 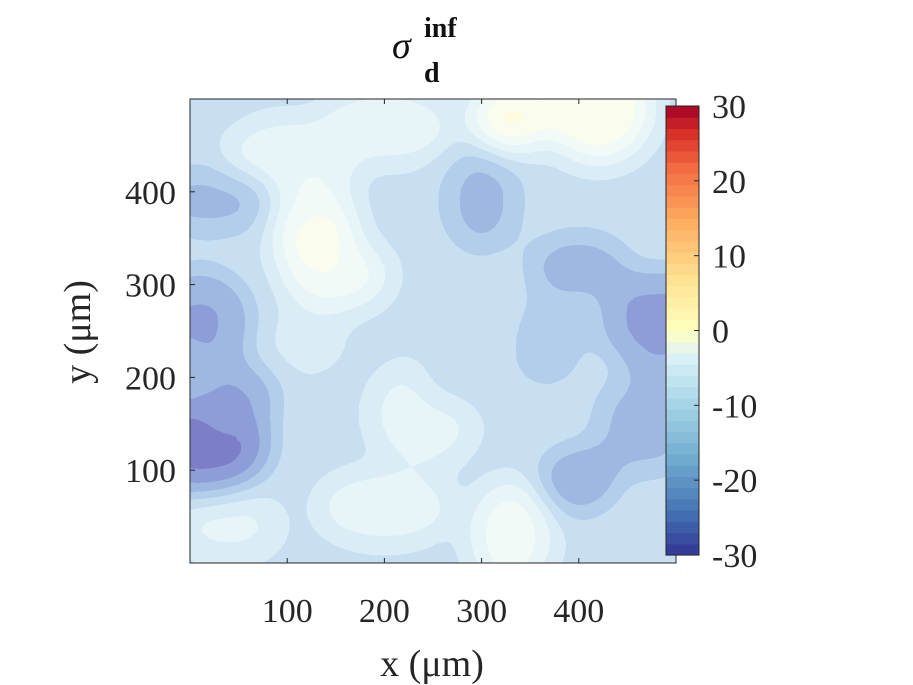 What do you see at coordinates (729, 182) in the screenshot?
I see `colorbar-tick-label: 20` at bounding box center [729, 182].